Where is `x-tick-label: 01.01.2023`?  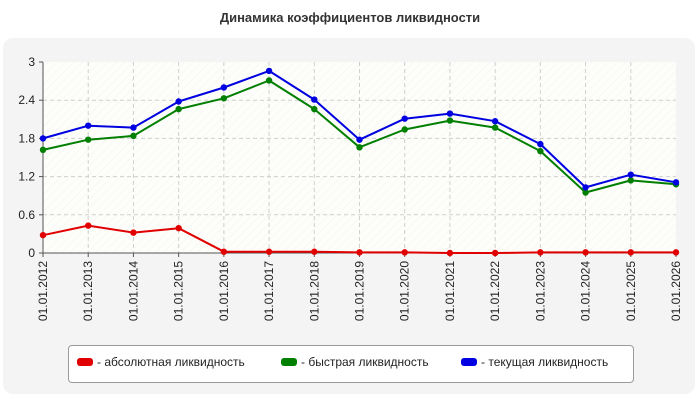
x-tick-label: 01.01.2023 is located at coordinates (540, 291).